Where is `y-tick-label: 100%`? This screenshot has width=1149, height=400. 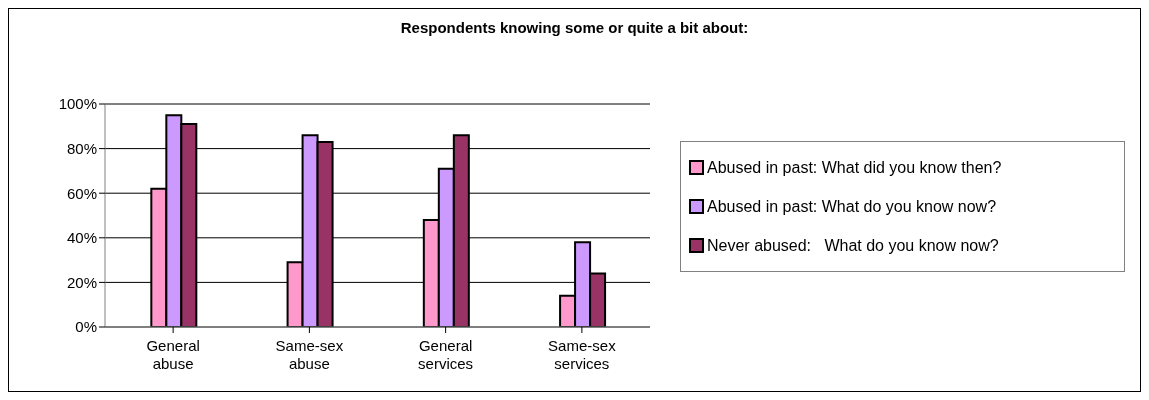 y-tick-label: 100% is located at coordinates (77, 104).